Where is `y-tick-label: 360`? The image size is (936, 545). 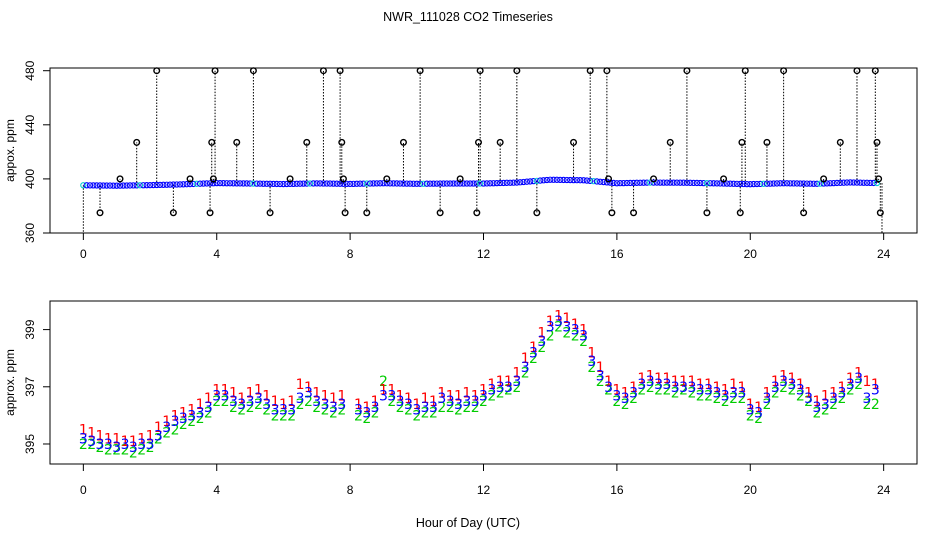 y-tick-label: 360 is located at coordinates (30, 233).